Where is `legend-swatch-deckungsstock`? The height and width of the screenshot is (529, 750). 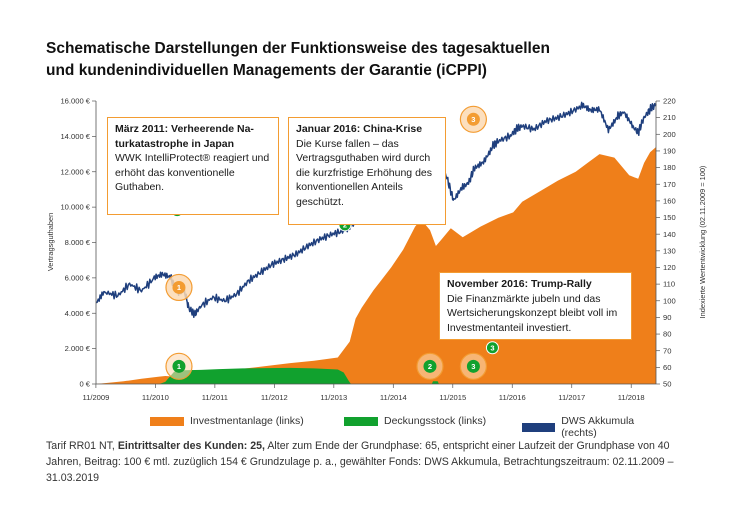
legend-swatch-deckungsstock is located at coordinates (361, 421).